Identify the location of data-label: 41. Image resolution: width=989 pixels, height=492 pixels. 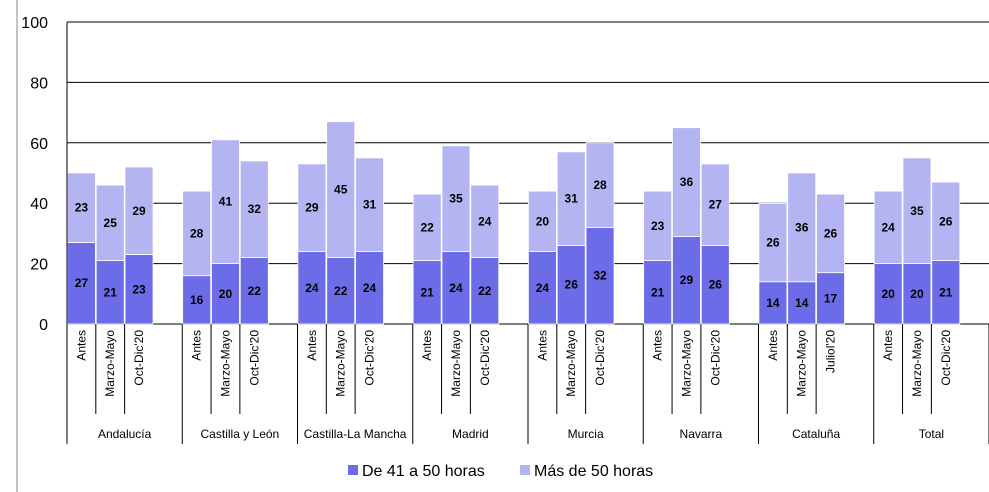
(226, 202).